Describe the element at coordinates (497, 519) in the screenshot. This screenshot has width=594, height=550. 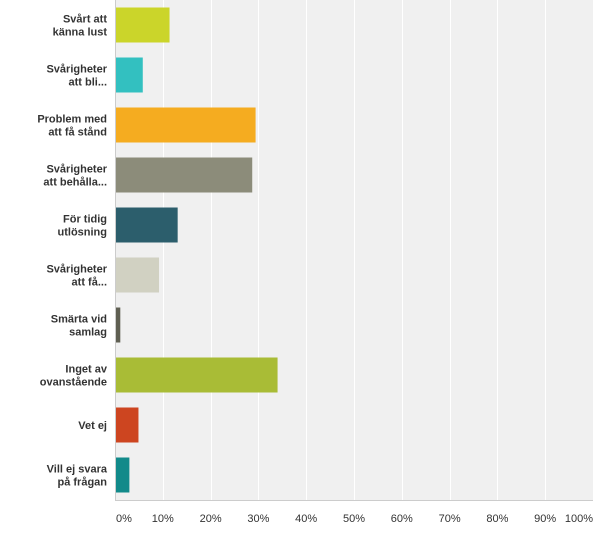
I see `x-tick-label-80: 80%` at that location.